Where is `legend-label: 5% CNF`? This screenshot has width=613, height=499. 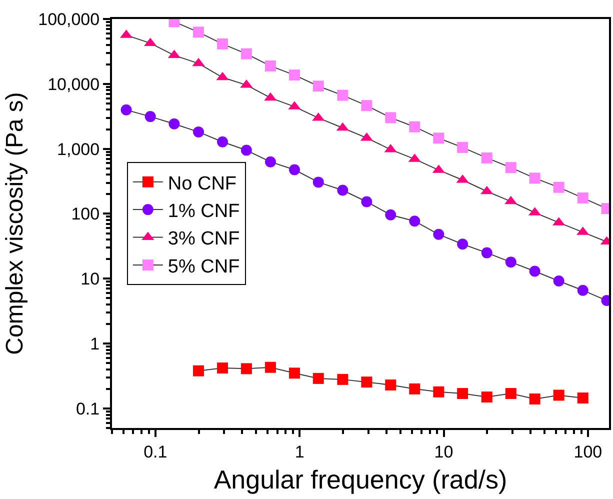 legend-label: 5% CNF is located at coordinates (204, 267).